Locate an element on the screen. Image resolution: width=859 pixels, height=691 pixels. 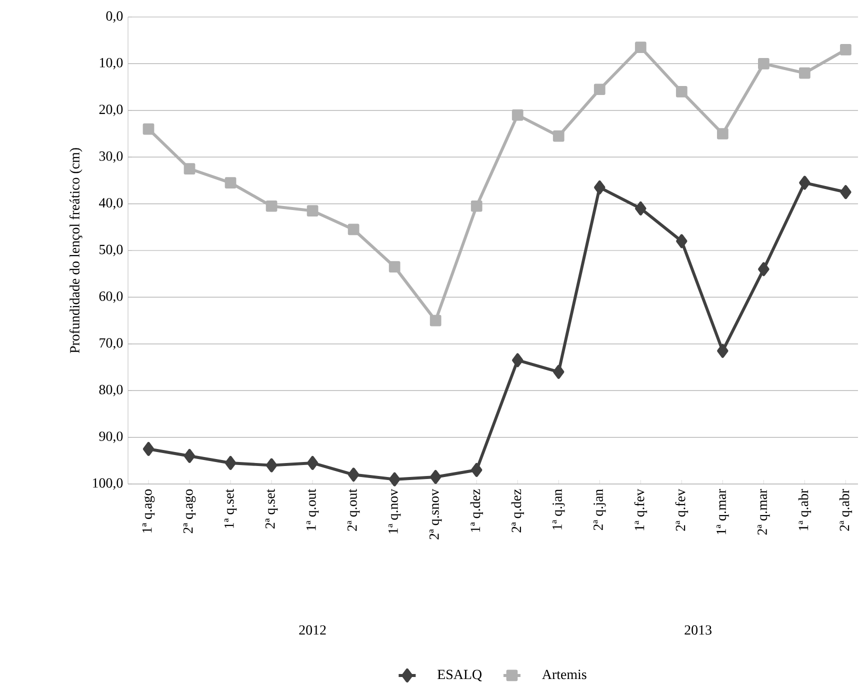
y-tick-label: 20,0 is located at coordinates (111, 110).